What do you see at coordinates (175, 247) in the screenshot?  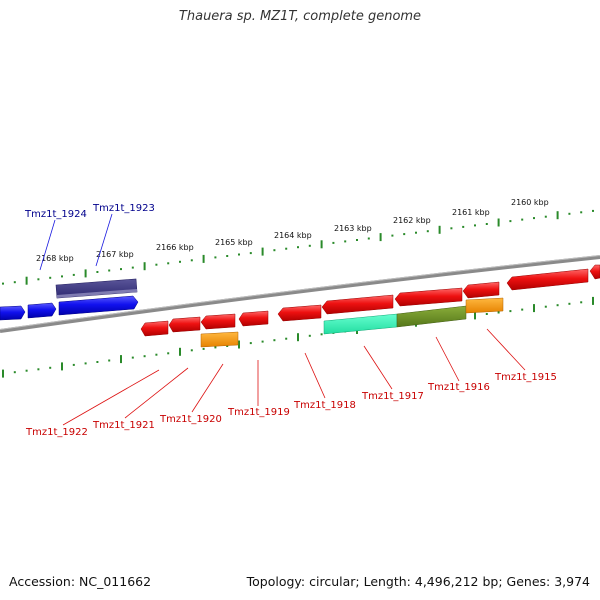 I see `scale-tick-label: 2166 kbp` at bounding box center [175, 247].